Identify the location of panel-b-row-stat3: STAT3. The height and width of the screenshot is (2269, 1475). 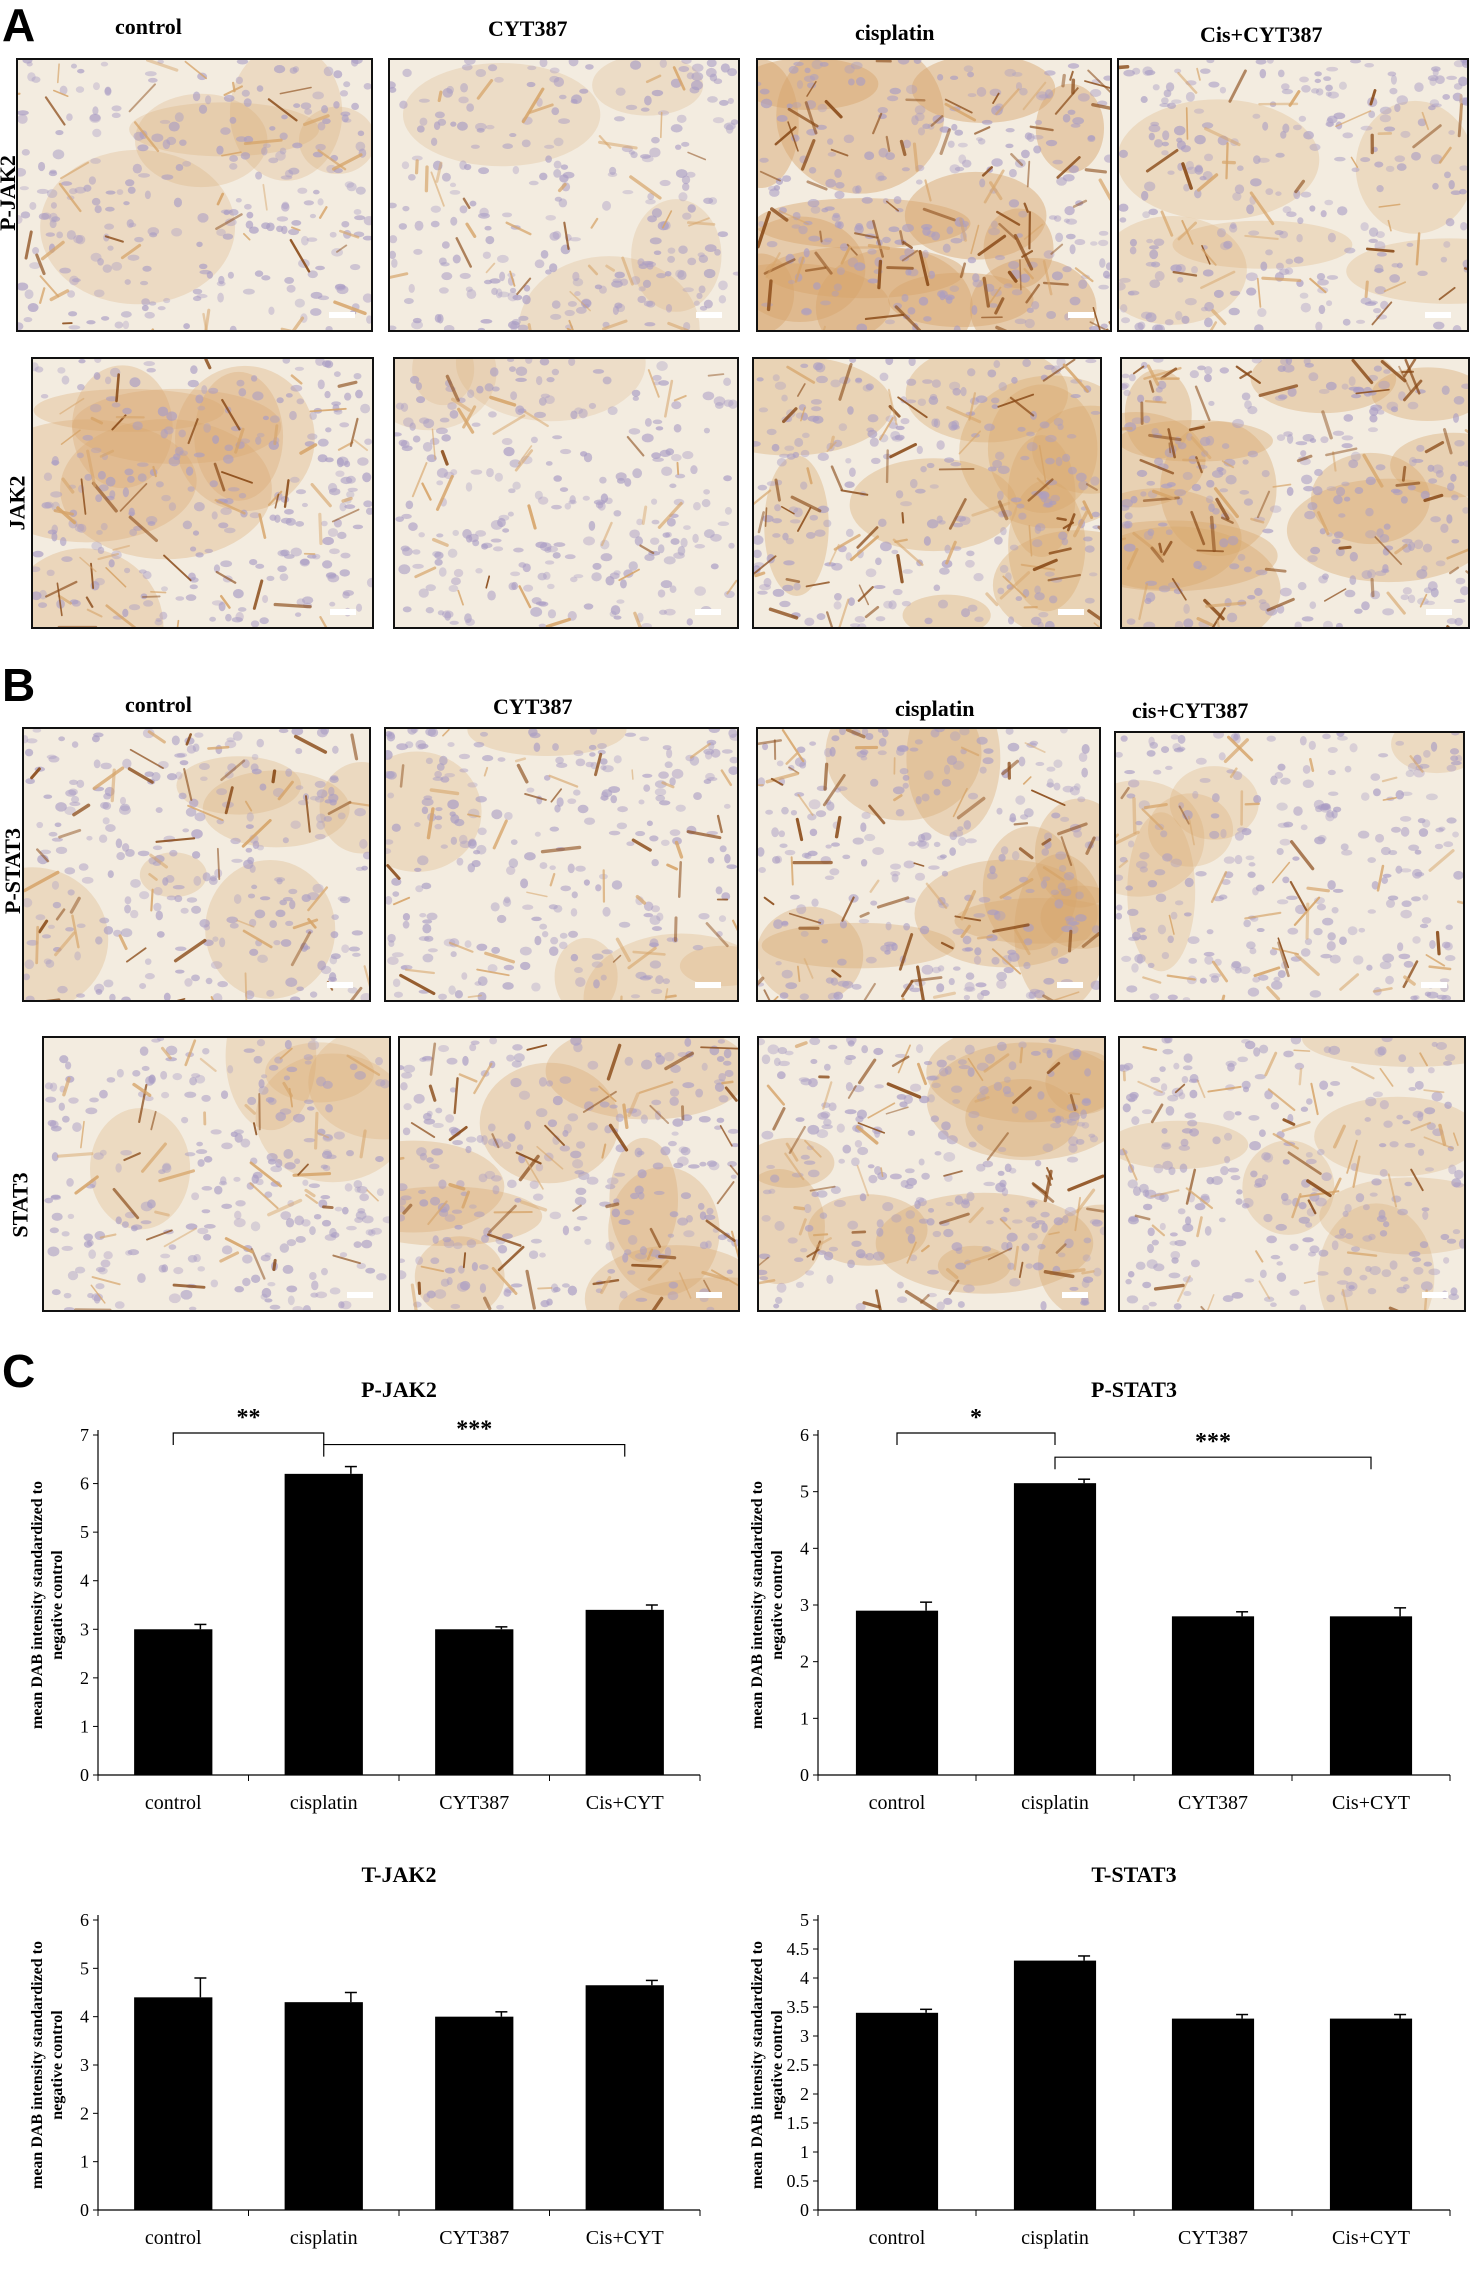
(20, 1205).